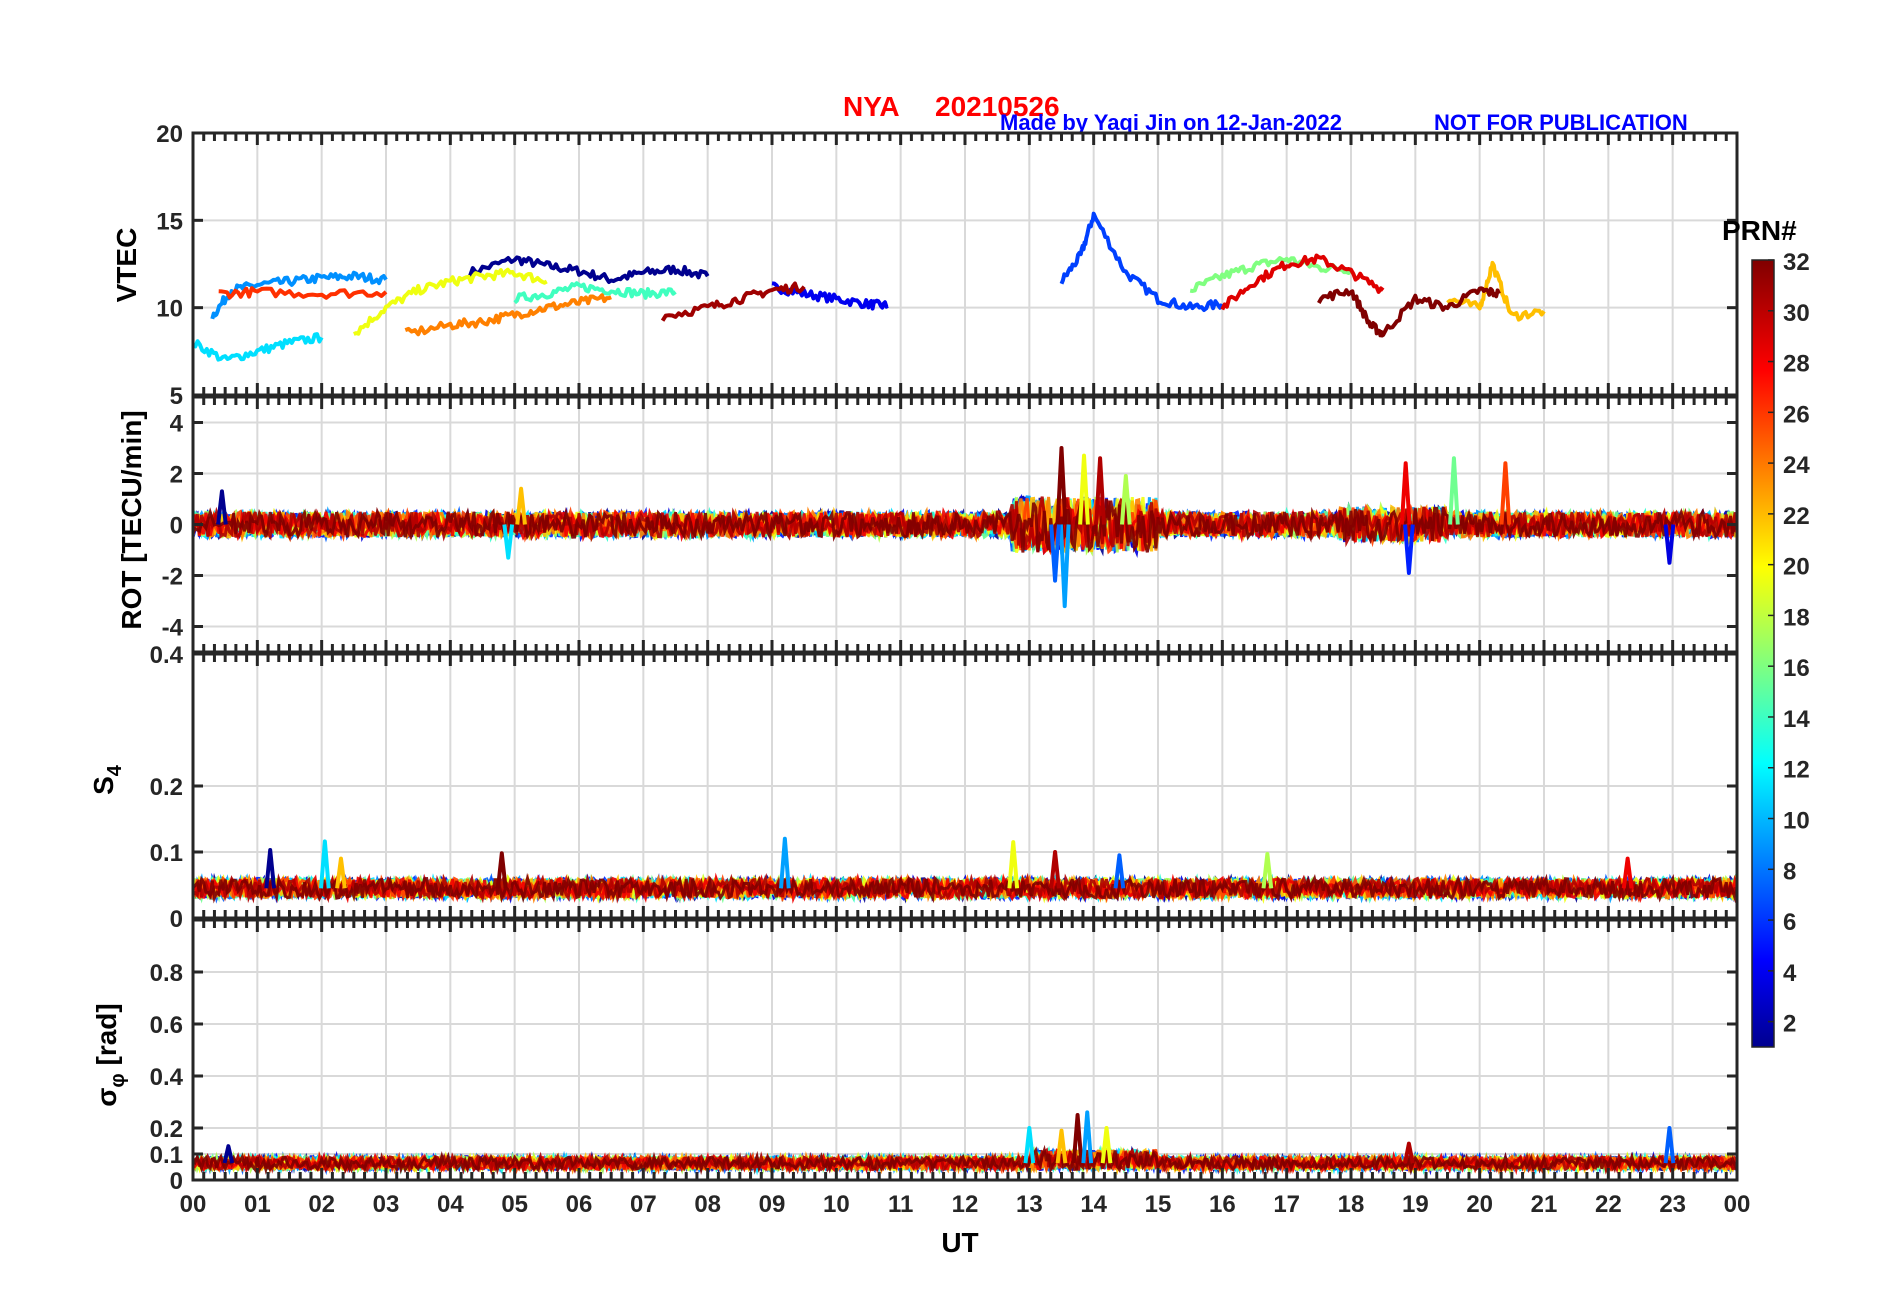 The width and height of the screenshot is (1902, 1292). I want to click on x-tick-label: 11, so click(900, 1204).